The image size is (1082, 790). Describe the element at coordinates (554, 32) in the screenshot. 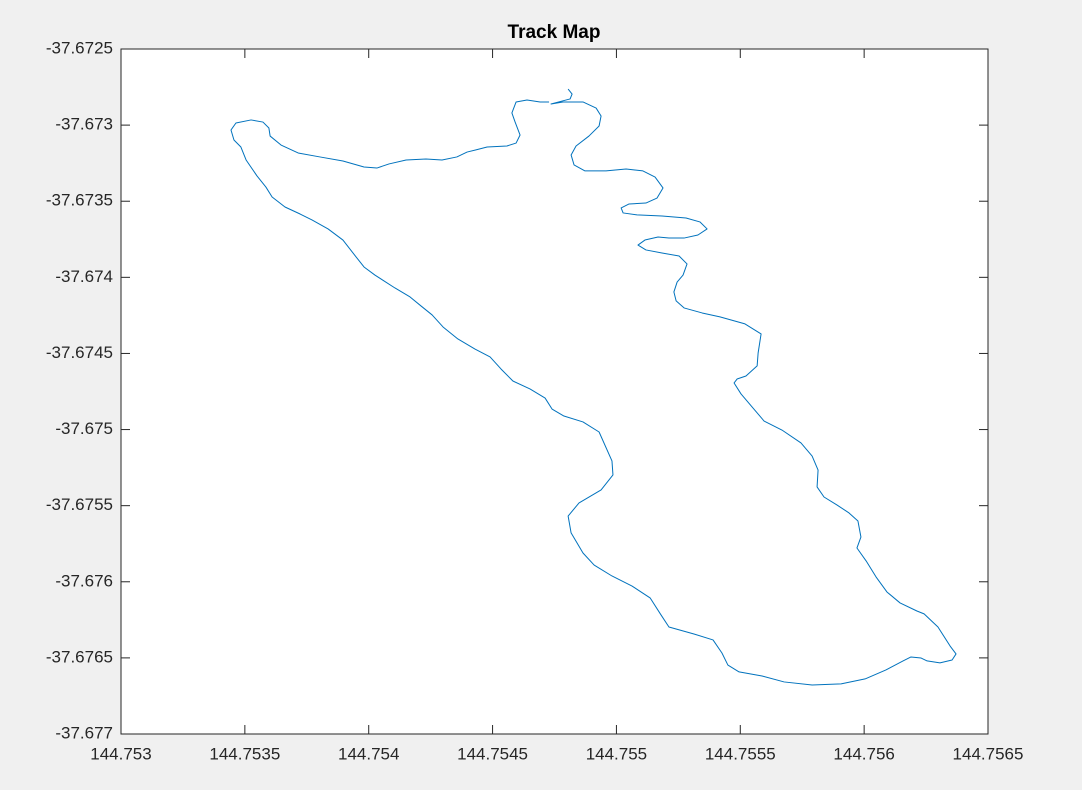

I see `chart-title: Track Map` at that location.